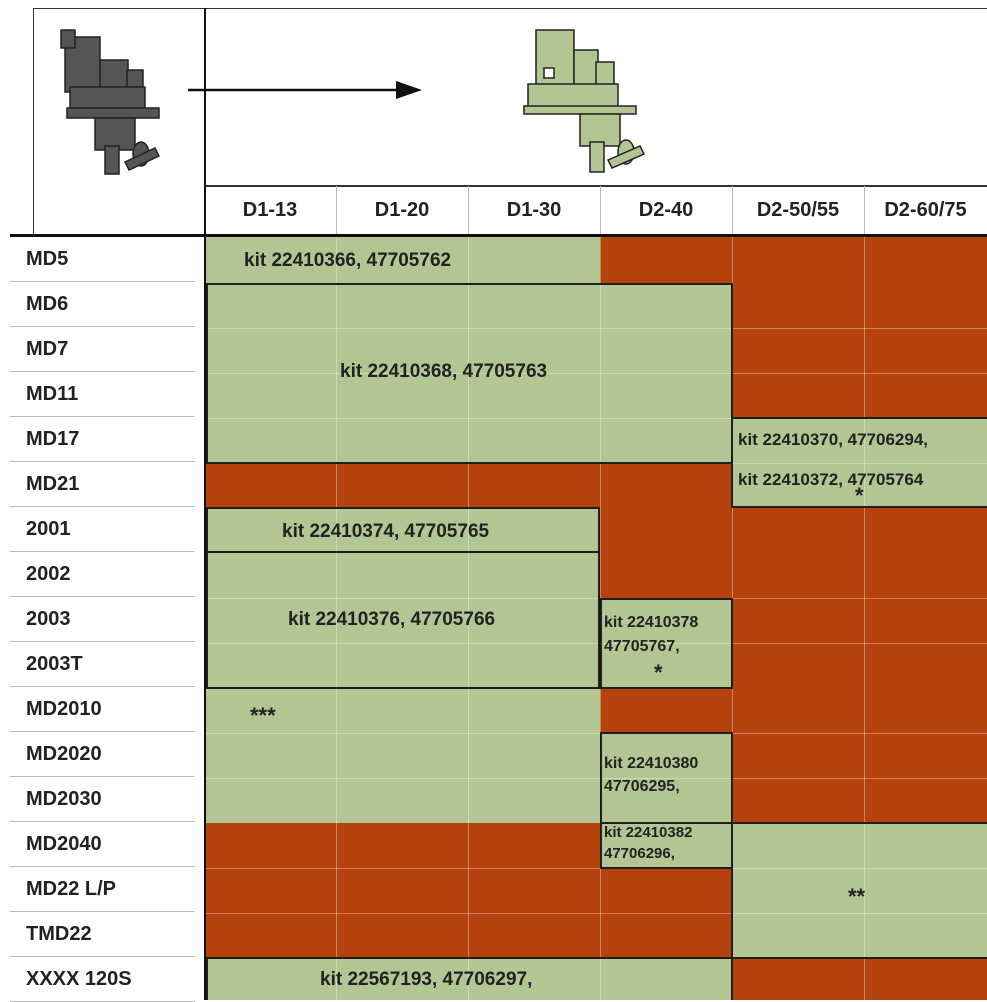  I want to click on header-bottom-rule, so click(498, 235).